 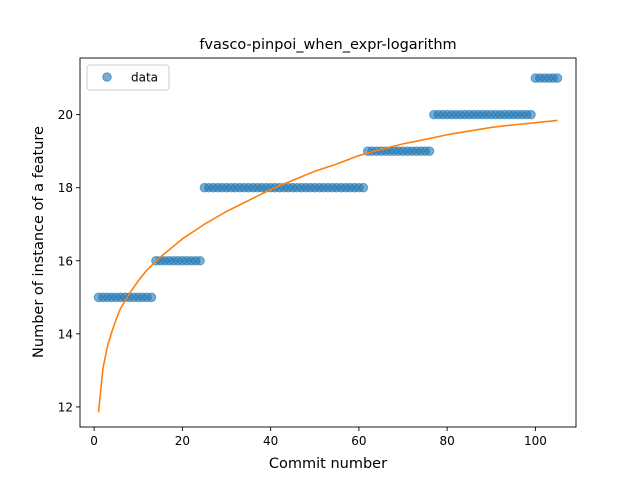 What do you see at coordinates (94, 441) in the screenshot?
I see `x-tick-label: 0` at bounding box center [94, 441].